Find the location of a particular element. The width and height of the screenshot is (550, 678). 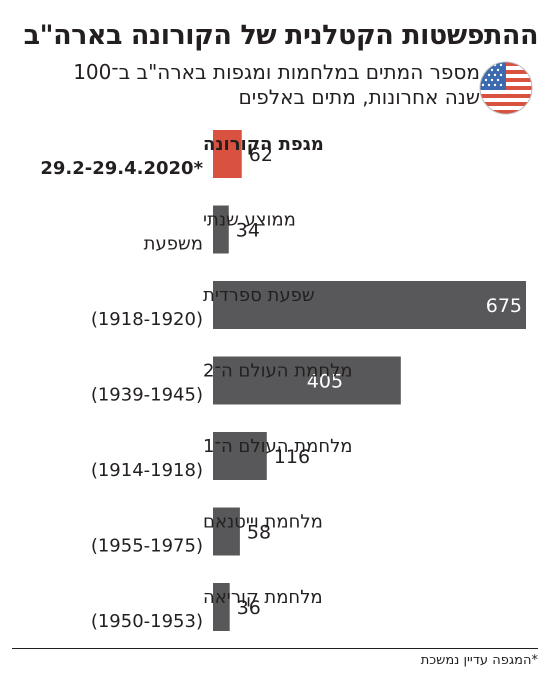

category-label: מגפת הקורונה is located at coordinates (263, 144).